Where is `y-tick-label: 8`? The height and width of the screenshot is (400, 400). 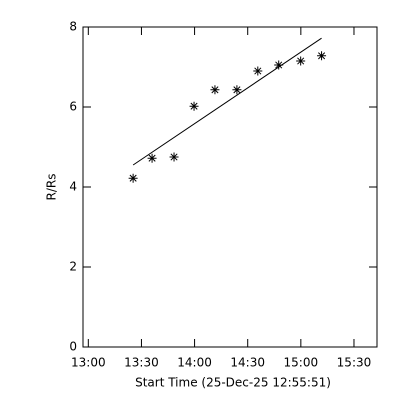 y-tick-label: 8 is located at coordinates (73, 27).